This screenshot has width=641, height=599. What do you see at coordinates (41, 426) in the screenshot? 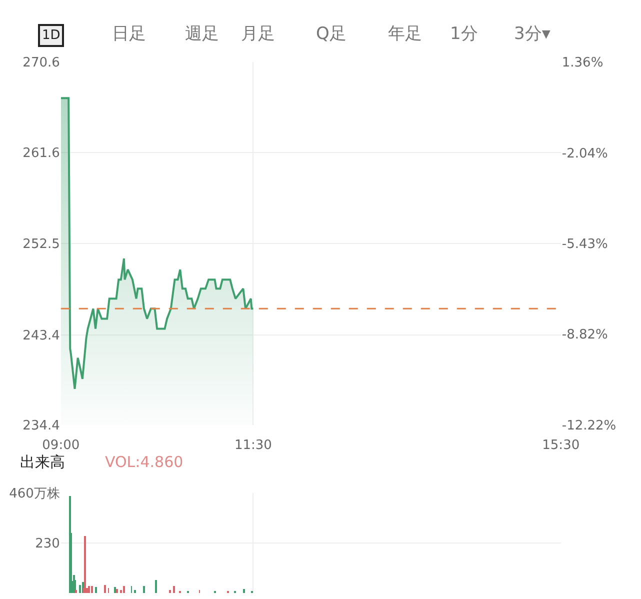
I see `y-tick-label: 234.4` at bounding box center [41, 426].